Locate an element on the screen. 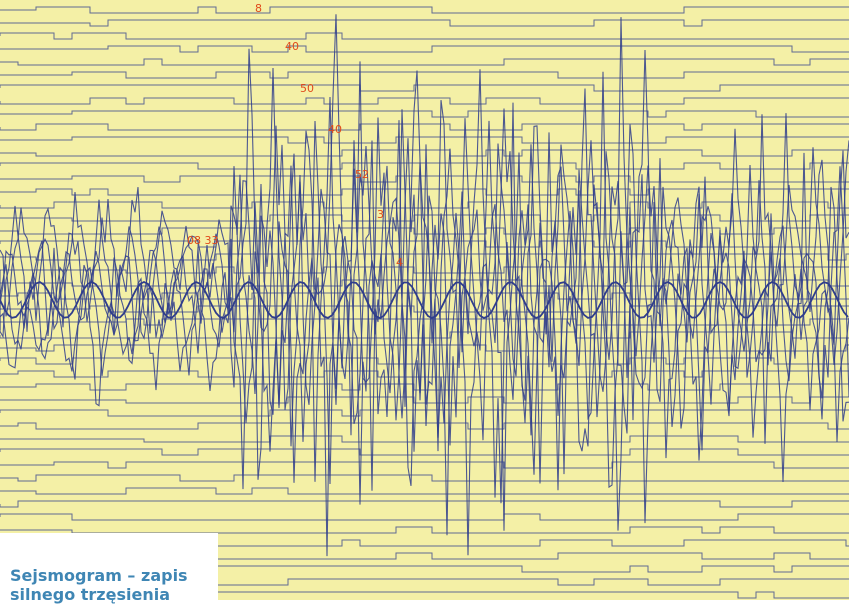 This screenshot has width=849, height=604. time-marker: 08 33 is located at coordinates (203, 240).